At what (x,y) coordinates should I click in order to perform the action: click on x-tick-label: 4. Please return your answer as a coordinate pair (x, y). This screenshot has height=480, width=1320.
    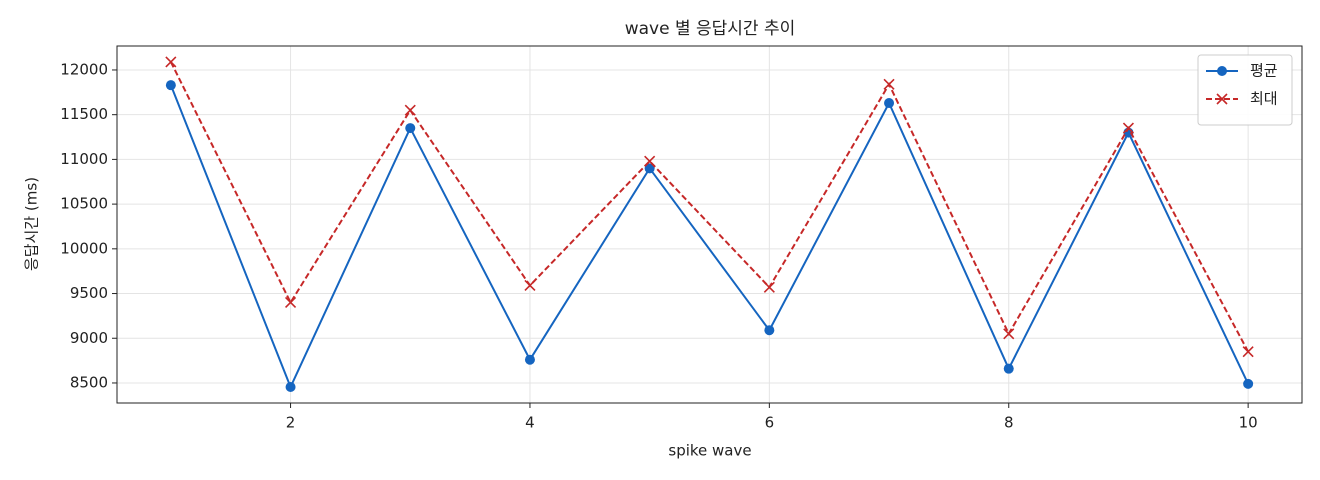
    Looking at the image, I should click on (530, 423).